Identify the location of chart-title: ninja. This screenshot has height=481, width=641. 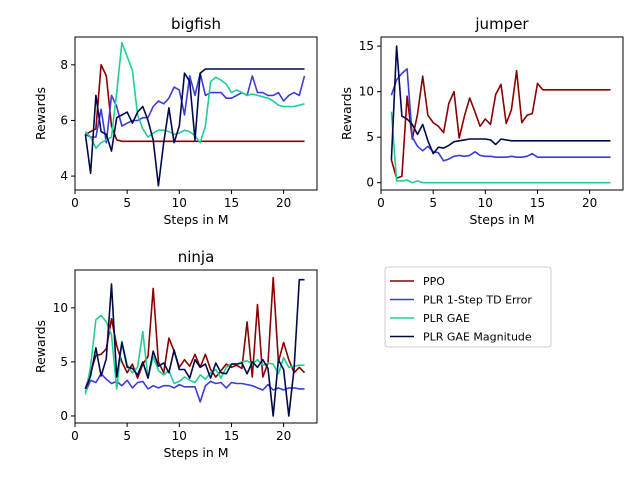
(196, 257).